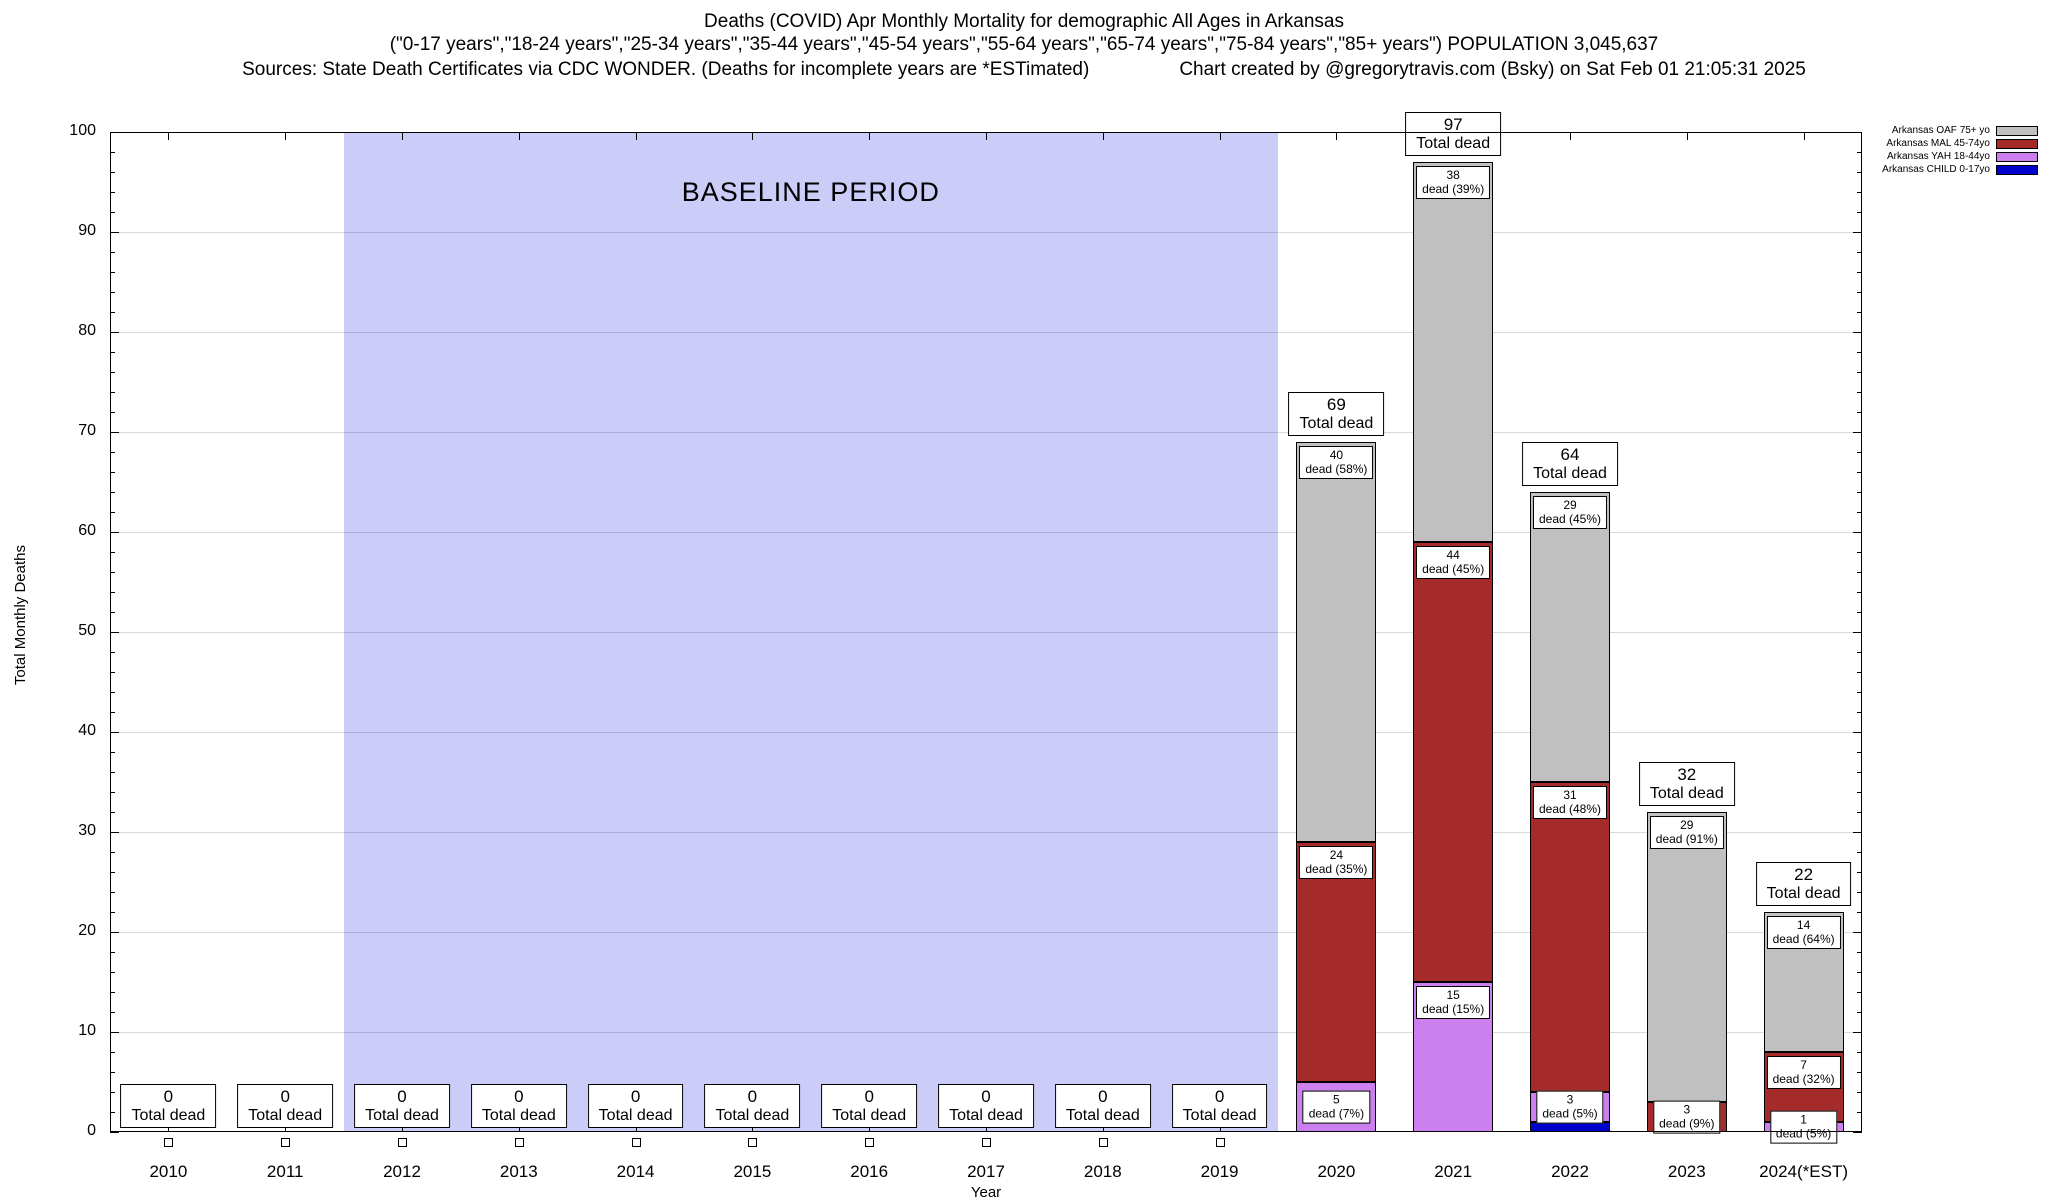 This screenshot has height=1200, width=2048. I want to click on year-label: 2012, so click(402, 1171).